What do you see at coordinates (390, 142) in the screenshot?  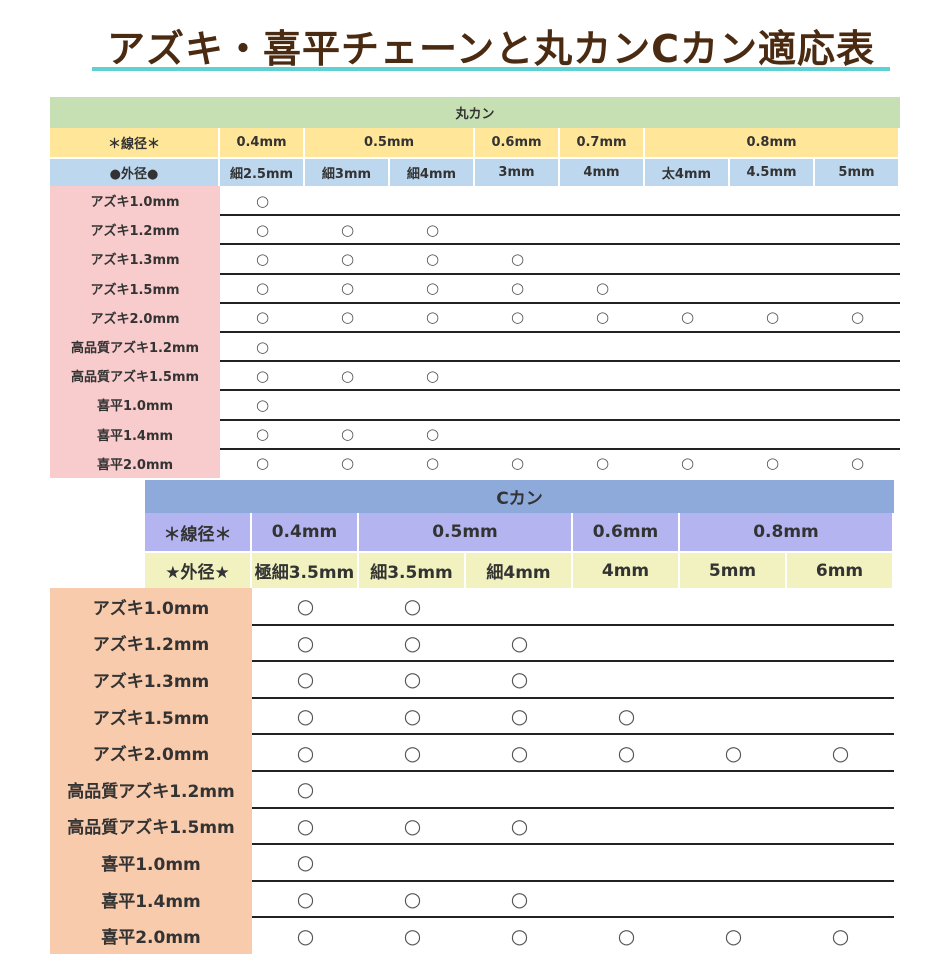 I see `wire-diameter-header: 0.5mm` at bounding box center [390, 142].